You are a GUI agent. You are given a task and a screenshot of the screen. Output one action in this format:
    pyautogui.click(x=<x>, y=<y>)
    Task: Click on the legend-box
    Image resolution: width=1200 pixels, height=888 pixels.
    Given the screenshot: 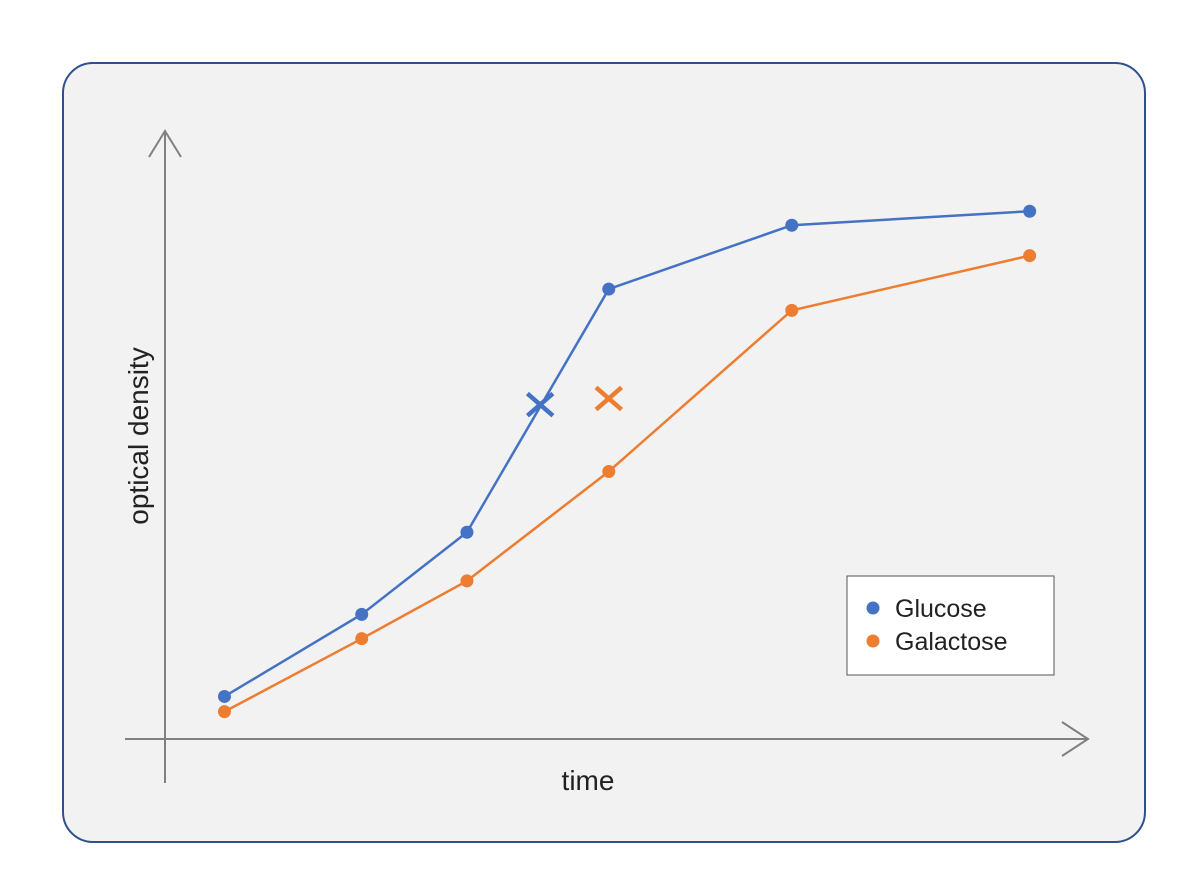 What is the action you would take?
    pyautogui.click(x=950, y=625)
    